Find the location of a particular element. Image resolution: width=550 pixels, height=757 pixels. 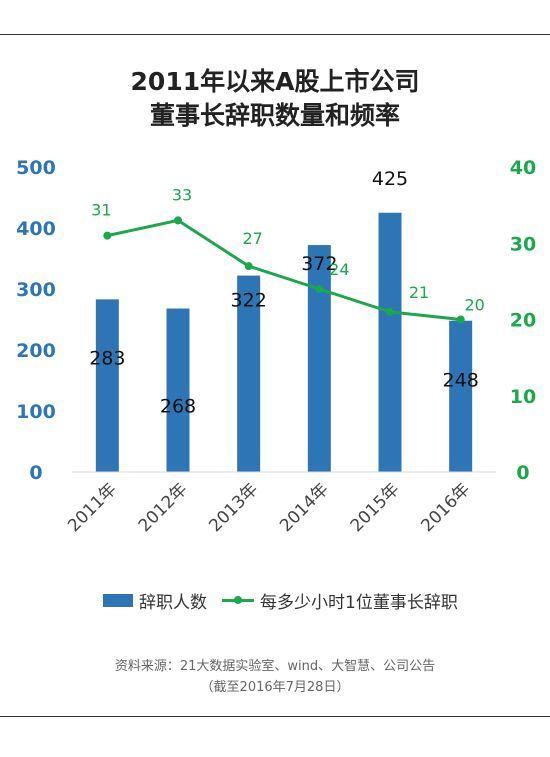

bar-2012年 is located at coordinates (178, 390).